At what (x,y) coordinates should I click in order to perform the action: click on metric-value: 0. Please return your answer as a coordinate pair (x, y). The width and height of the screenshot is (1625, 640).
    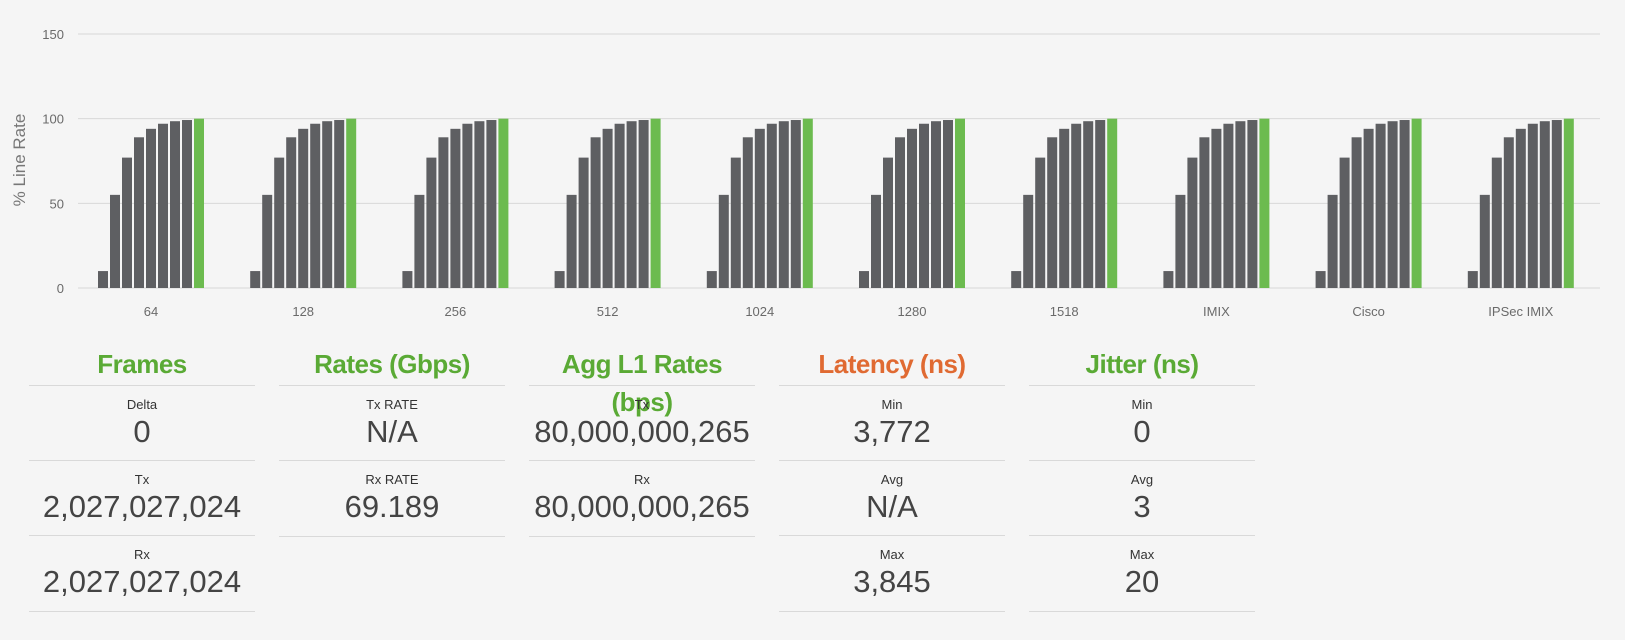
    Looking at the image, I should click on (1142, 431).